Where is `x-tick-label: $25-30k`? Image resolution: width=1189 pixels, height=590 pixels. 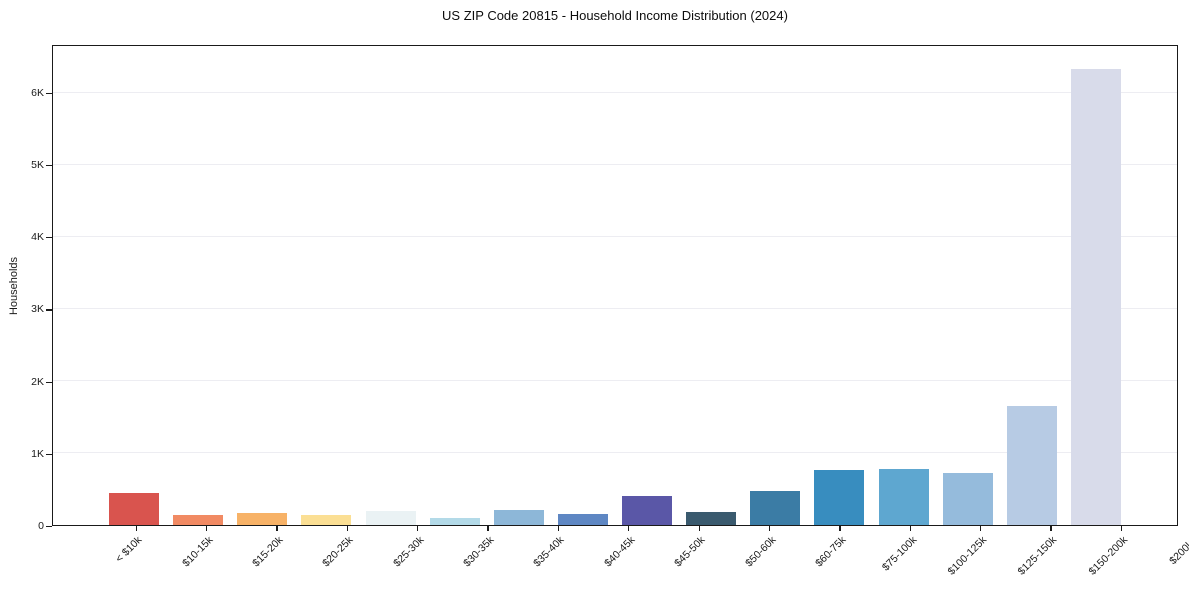 x-tick-label: $25-30k is located at coordinates (408, 552).